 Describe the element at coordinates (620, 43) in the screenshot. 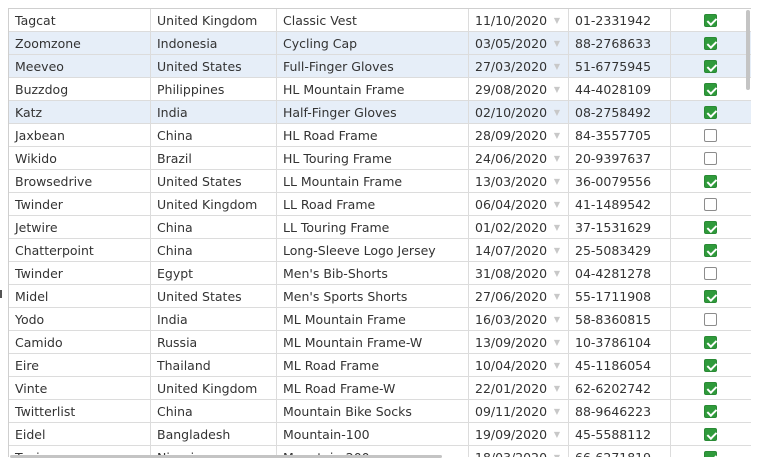

I see `phone-cell: 88-2768633` at that location.